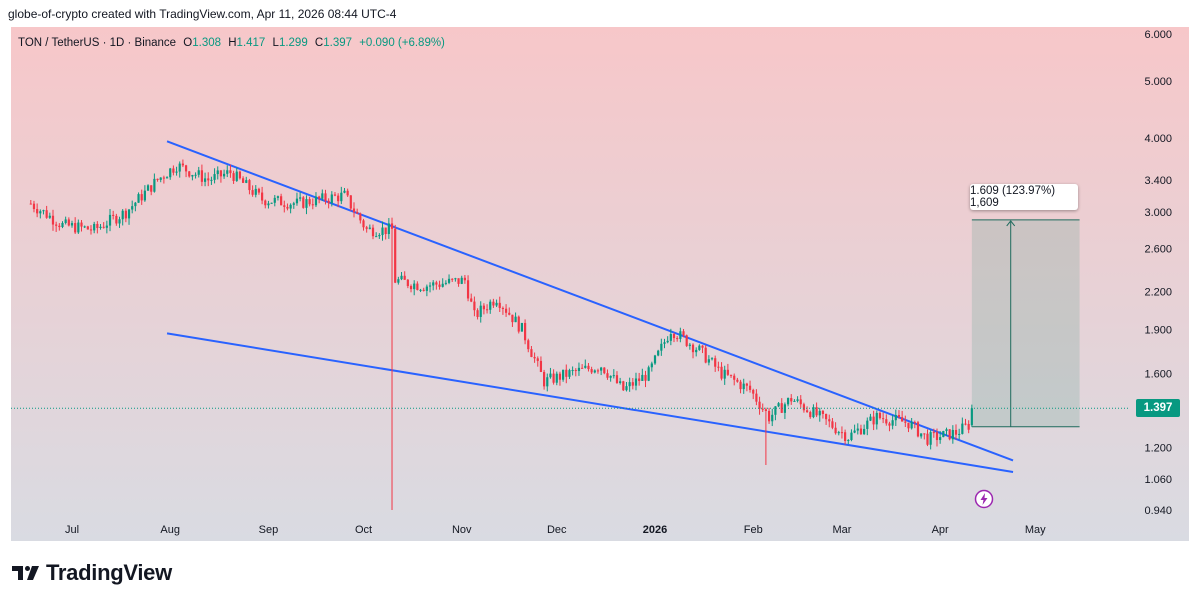 This screenshot has height=602, width=1200. I want to click on y-tick-label: 1.200, so click(1158, 448).